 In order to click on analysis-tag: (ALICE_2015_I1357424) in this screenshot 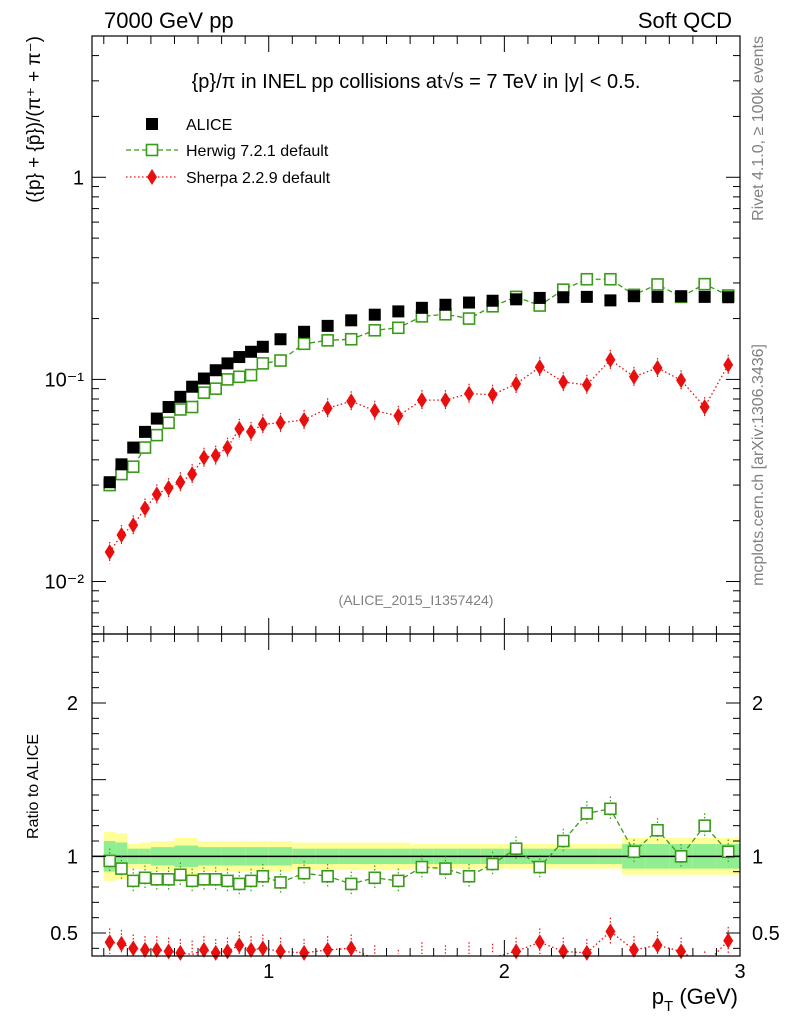, I will do `click(416, 600)`.